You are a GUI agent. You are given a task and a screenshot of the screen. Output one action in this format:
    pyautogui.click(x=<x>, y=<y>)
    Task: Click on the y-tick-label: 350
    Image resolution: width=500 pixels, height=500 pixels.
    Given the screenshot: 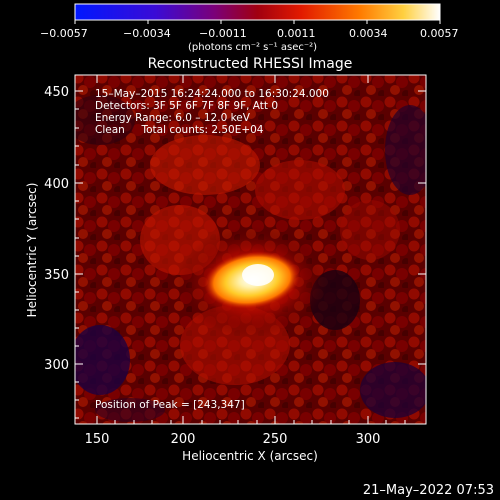 What is the action you would take?
    pyautogui.click(x=56, y=275)
    